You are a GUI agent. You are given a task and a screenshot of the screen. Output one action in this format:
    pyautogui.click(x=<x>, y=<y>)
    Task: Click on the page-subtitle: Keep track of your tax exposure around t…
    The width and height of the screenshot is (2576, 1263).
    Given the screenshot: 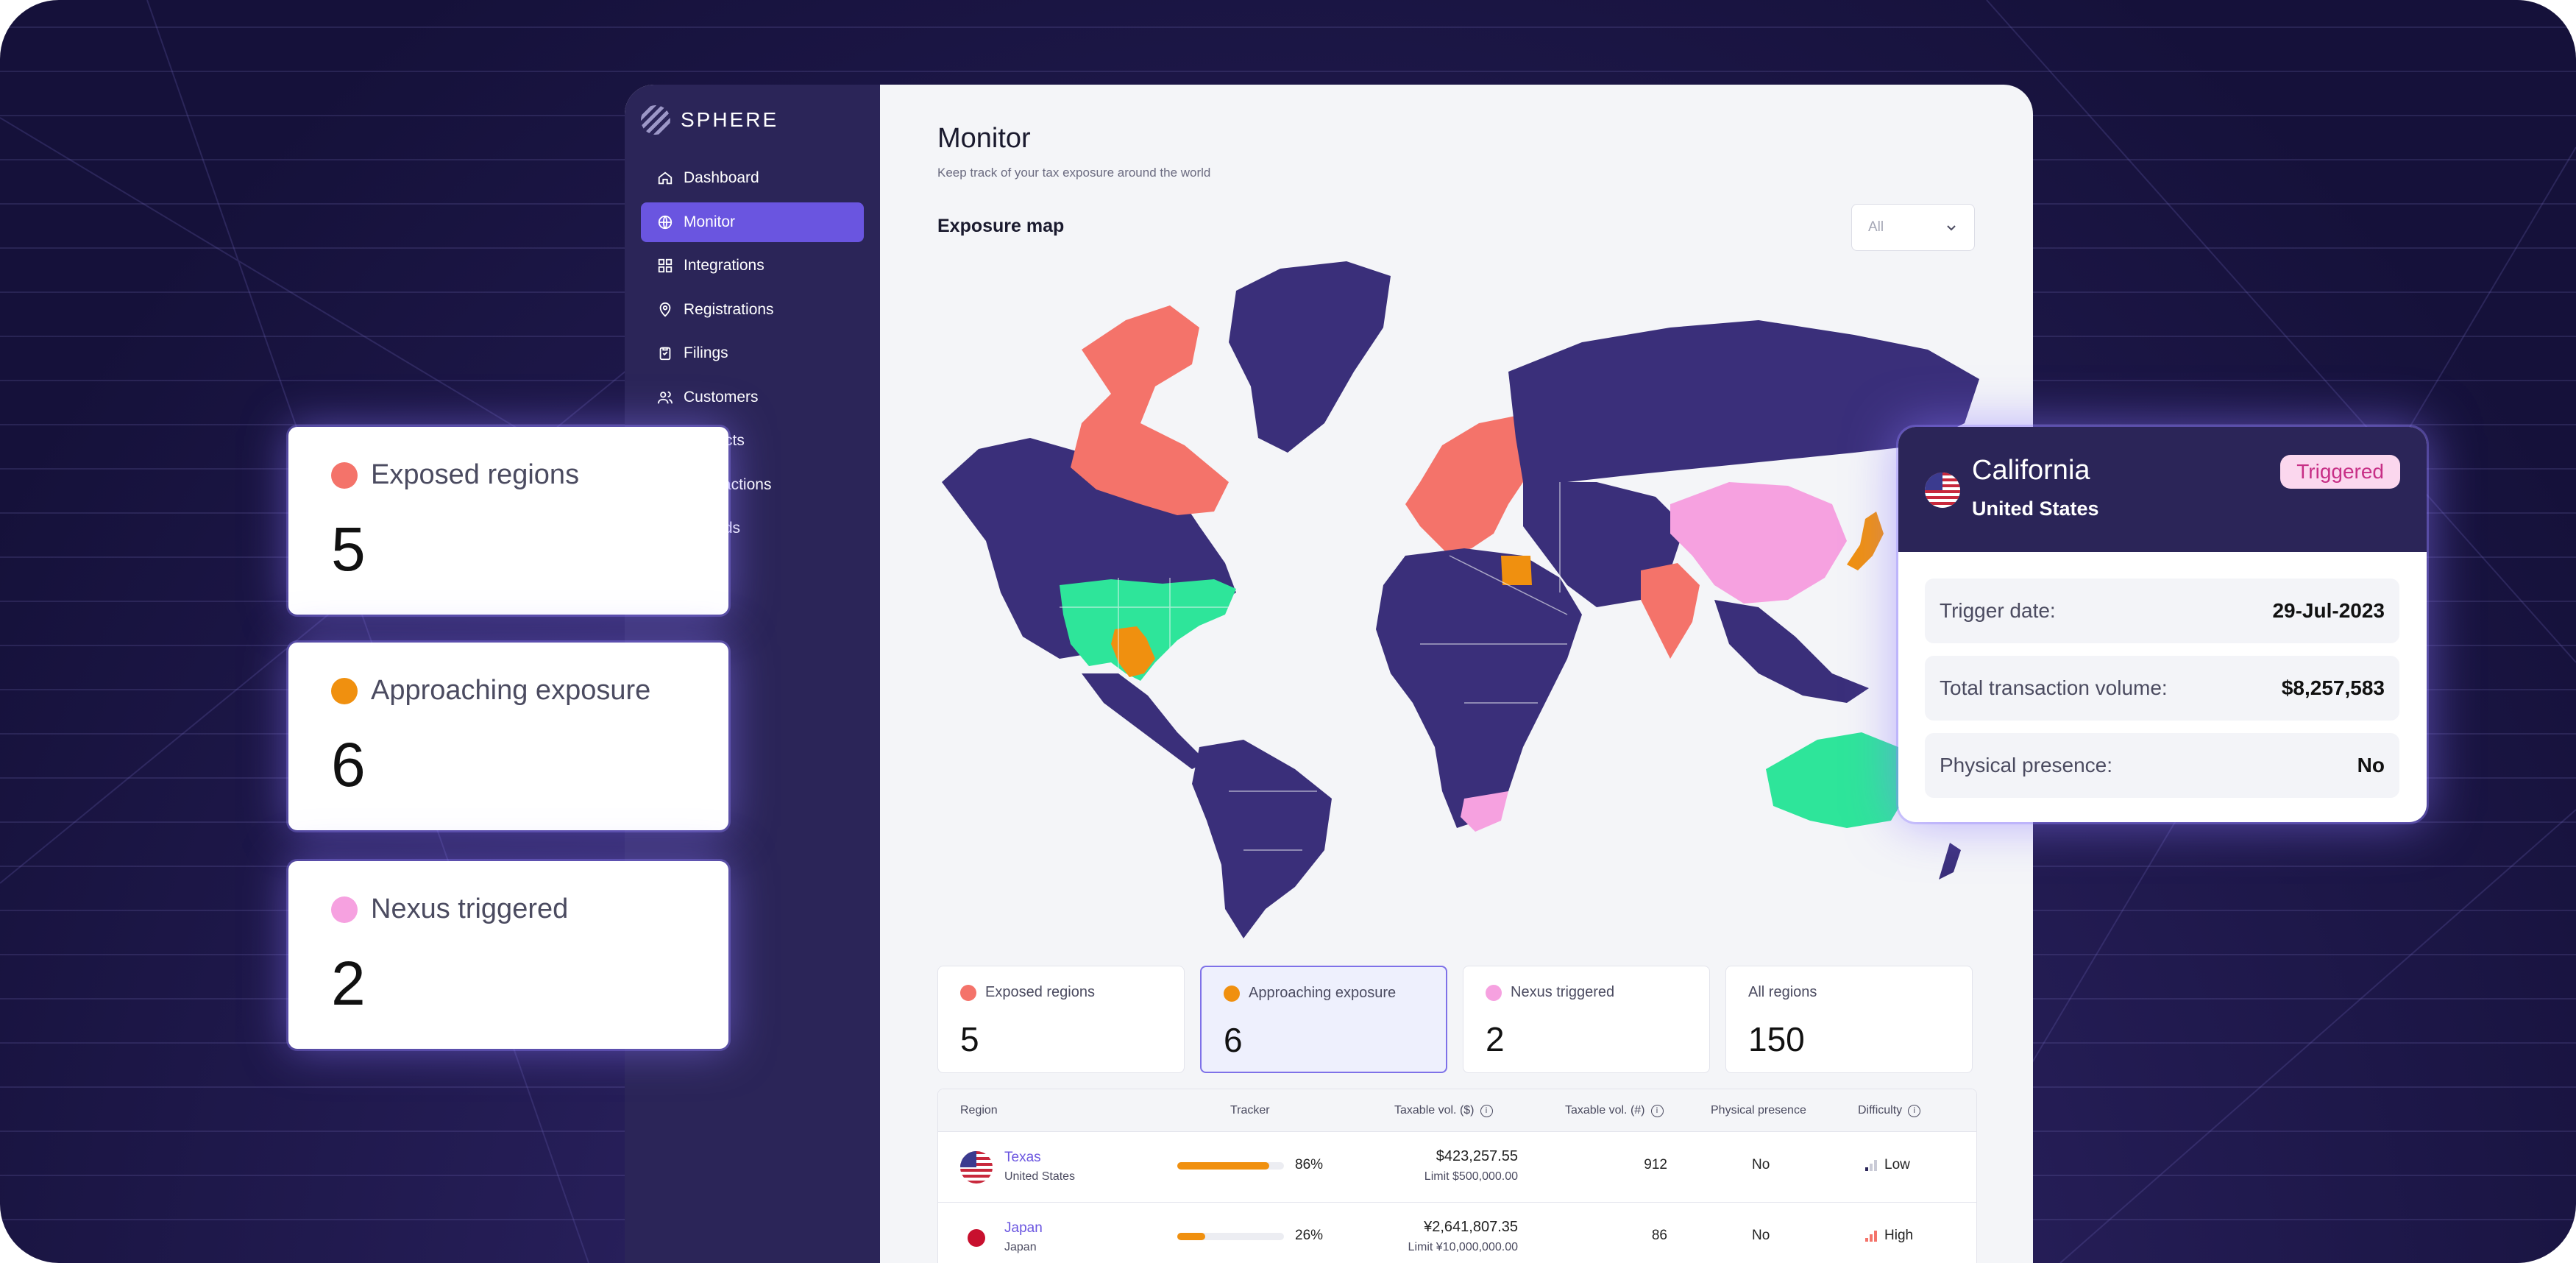 What is the action you would take?
    pyautogui.click(x=1074, y=173)
    